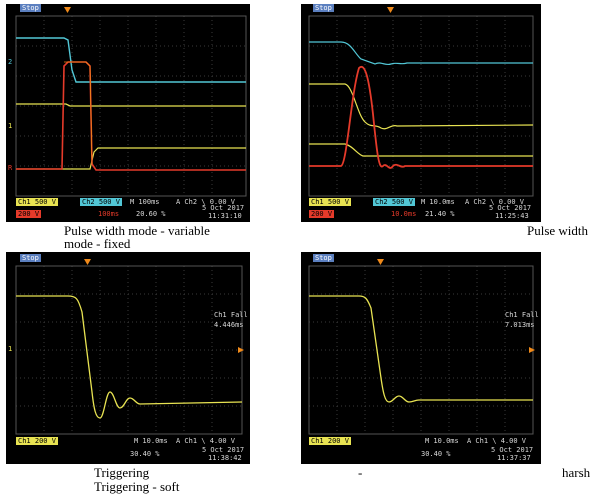 The image size is (600, 502). I want to click on time-label: 11:25:43, so click(512, 216).